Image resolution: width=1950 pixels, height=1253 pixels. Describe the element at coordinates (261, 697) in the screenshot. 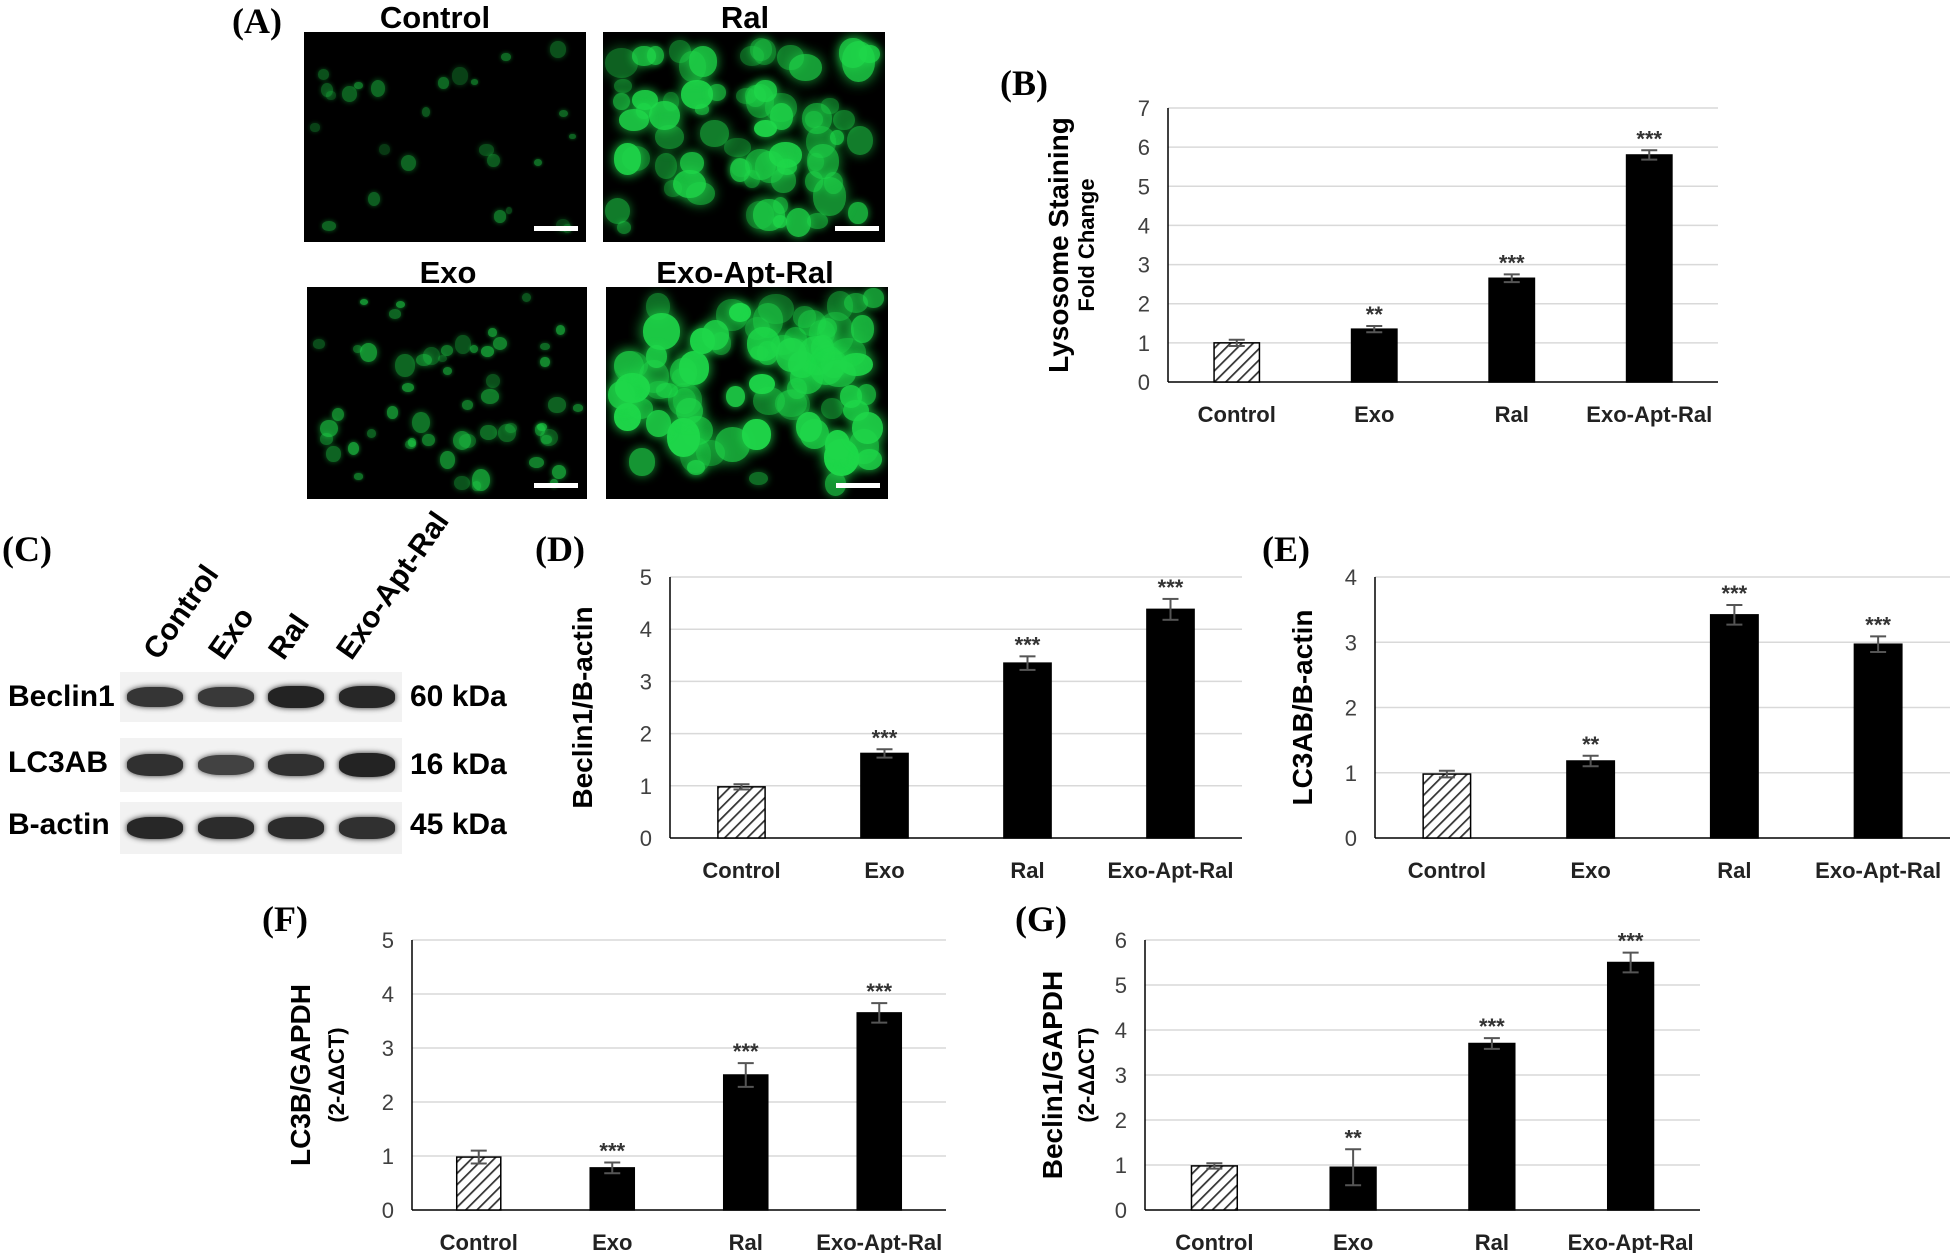

I see `western-blot-beclin1` at that location.